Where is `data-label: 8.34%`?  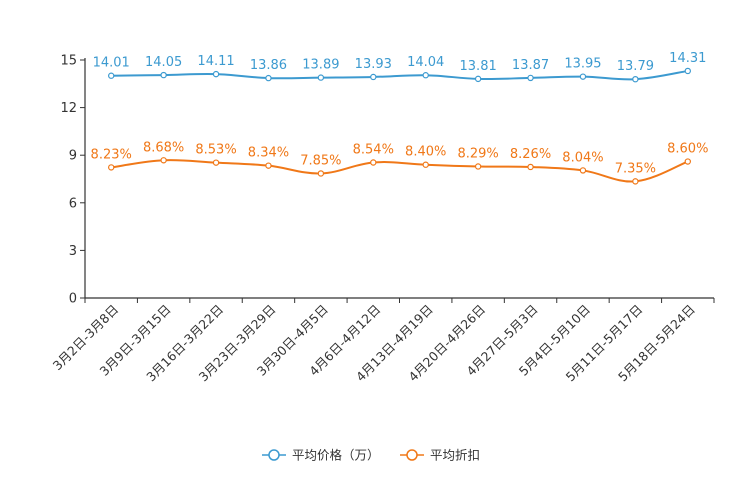 data-label: 8.34% is located at coordinates (268, 153).